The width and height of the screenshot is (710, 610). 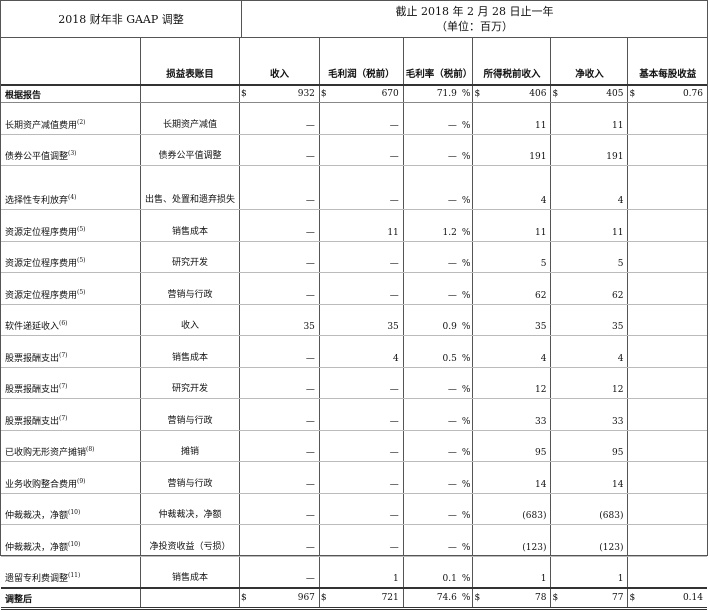 What do you see at coordinates (589, 61) in the screenshot?
I see `col-net-income: 净收入` at bounding box center [589, 61].